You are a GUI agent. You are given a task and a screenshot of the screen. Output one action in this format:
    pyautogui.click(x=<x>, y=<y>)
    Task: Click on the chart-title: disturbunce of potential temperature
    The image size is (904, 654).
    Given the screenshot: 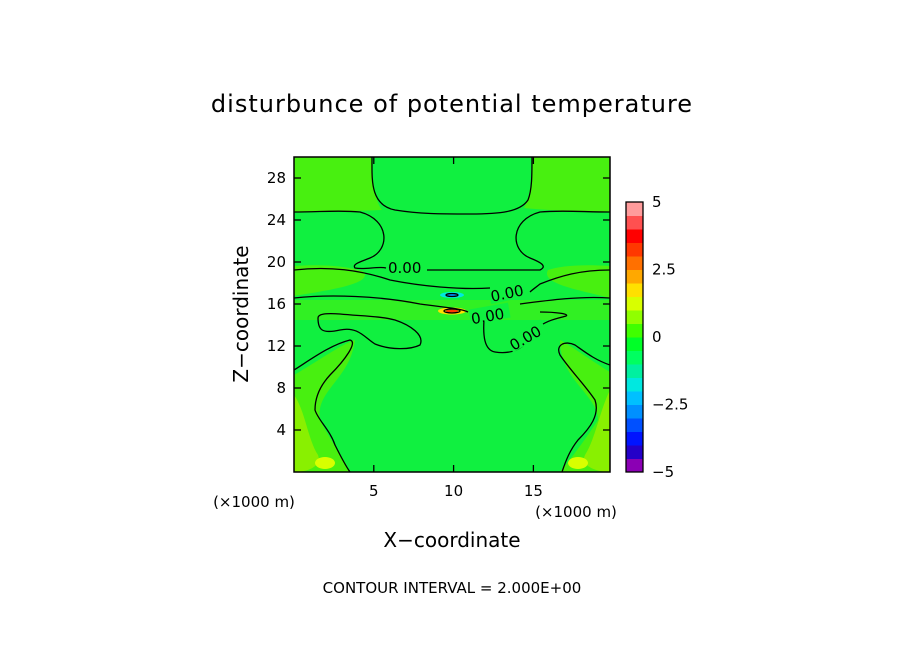 What is the action you would take?
    pyautogui.click(x=452, y=104)
    